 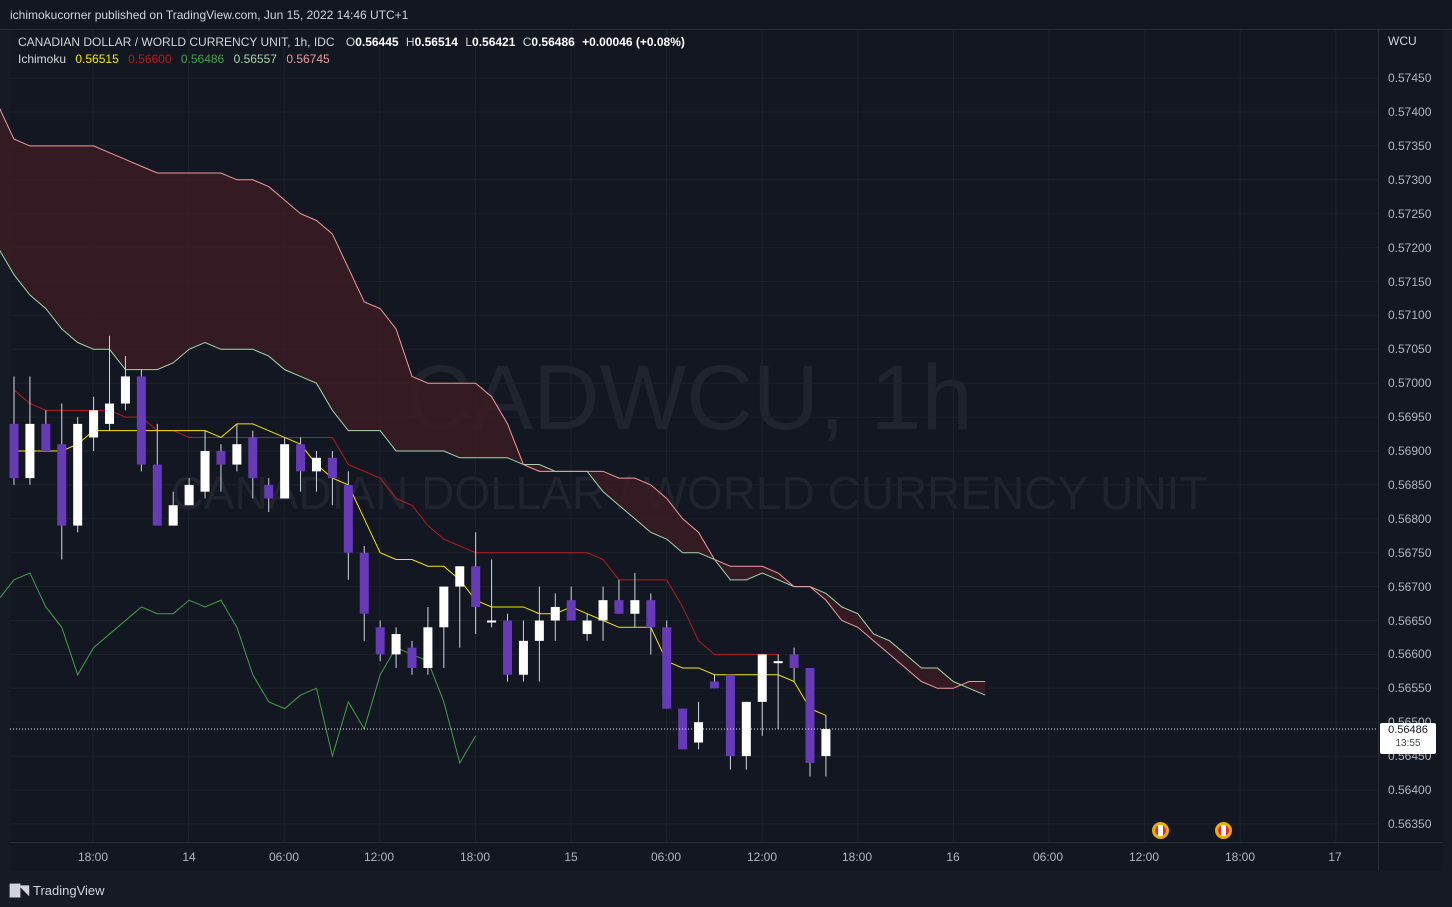 What do you see at coordinates (1410, 553) in the screenshot?
I see `price-tick: 0.56750` at bounding box center [1410, 553].